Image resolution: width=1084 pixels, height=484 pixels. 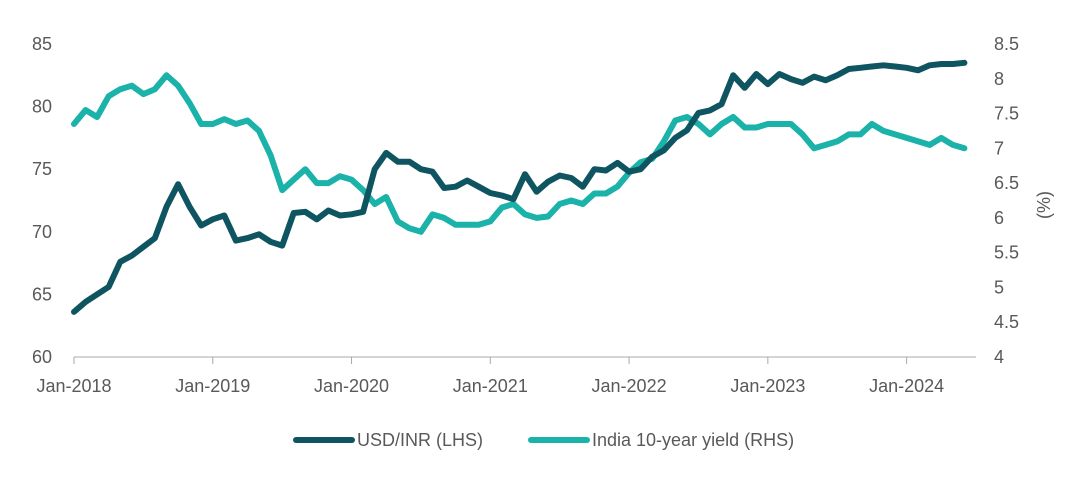 I want to click on x-tick-label: Jan-2021, so click(x=490, y=386).